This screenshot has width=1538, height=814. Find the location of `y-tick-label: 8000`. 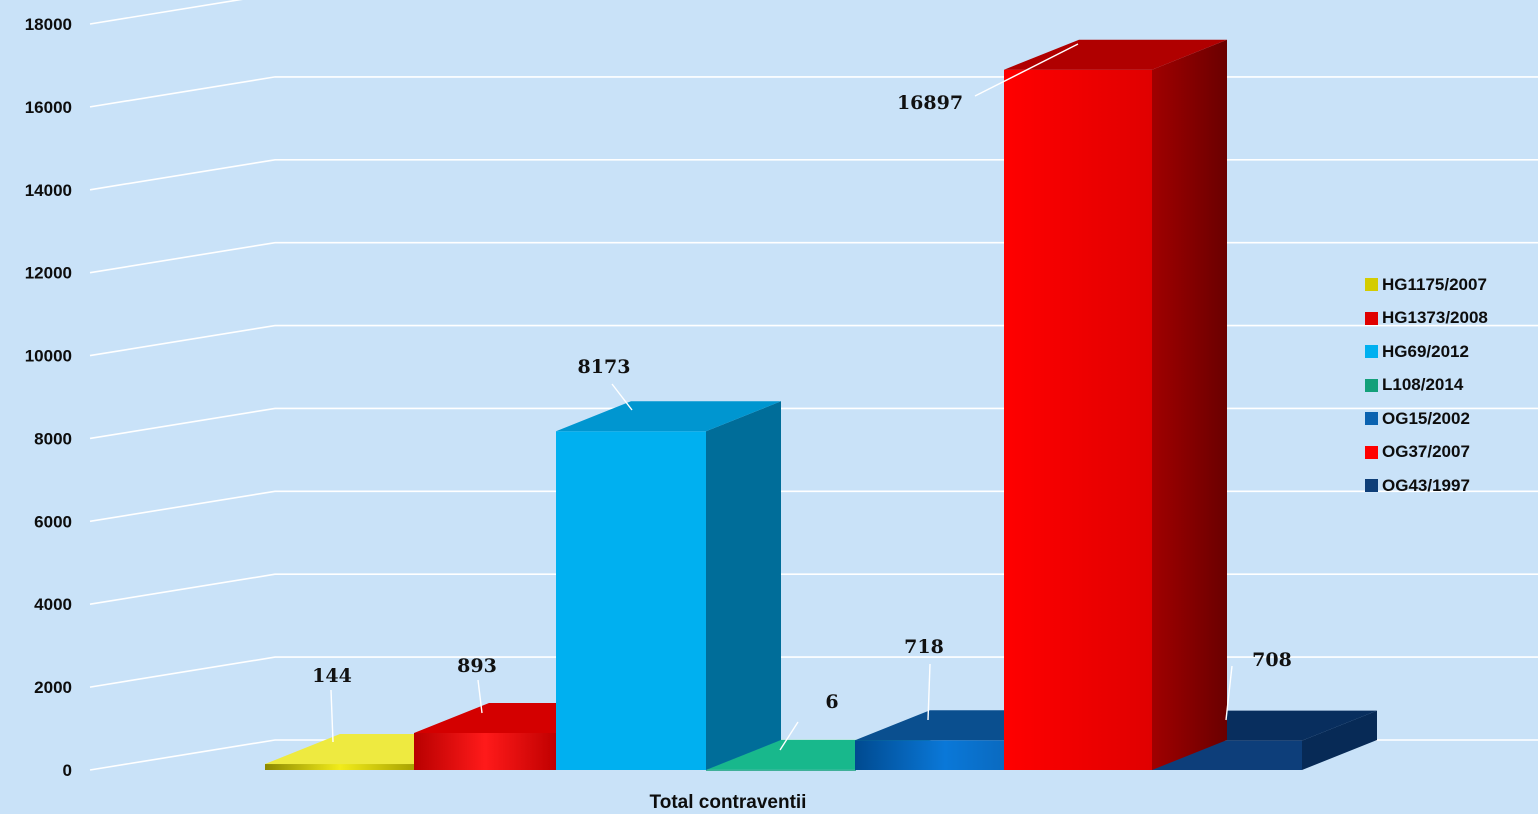

y-tick-label: 8000 is located at coordinates (53, 438).